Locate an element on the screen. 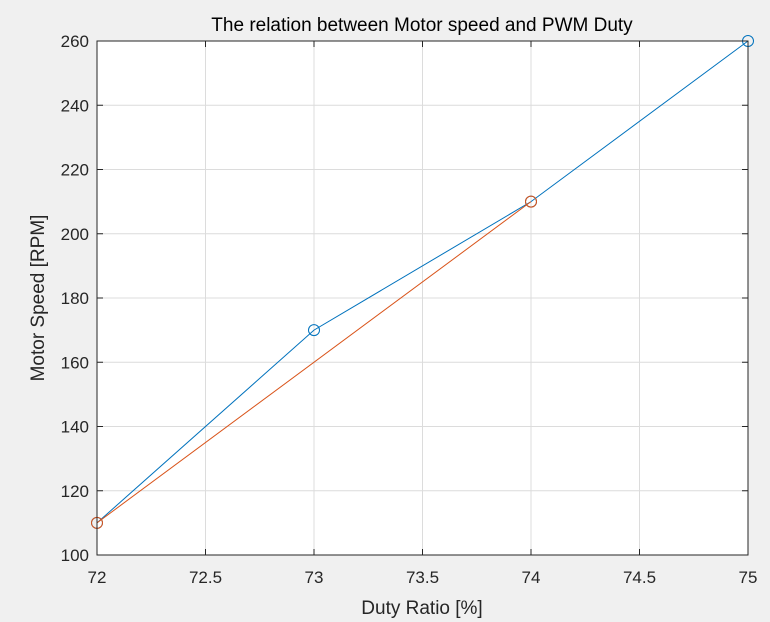 This screenshot has height=622, width=770. series-2-point is located at coordinates (531, 201).